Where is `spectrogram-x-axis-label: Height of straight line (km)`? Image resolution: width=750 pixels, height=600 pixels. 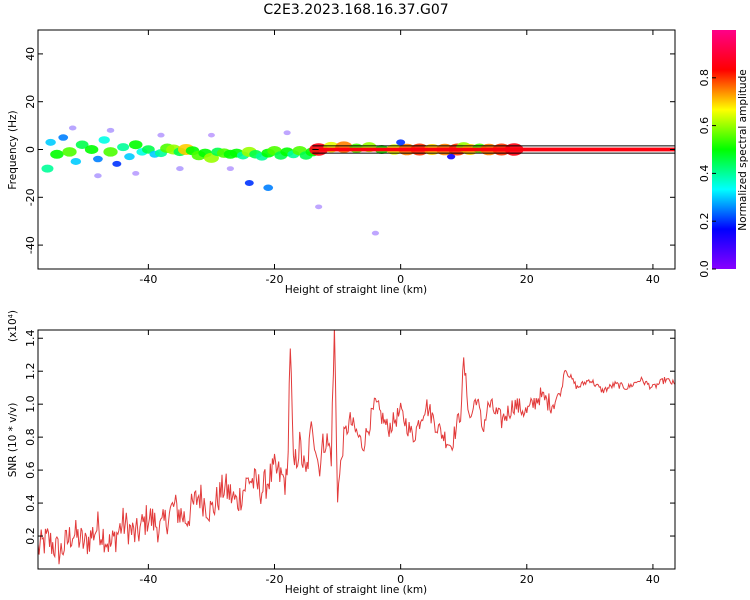 spectrogram-x-axis-label: Height of straight line (km) is located at coordinates (356, 290).